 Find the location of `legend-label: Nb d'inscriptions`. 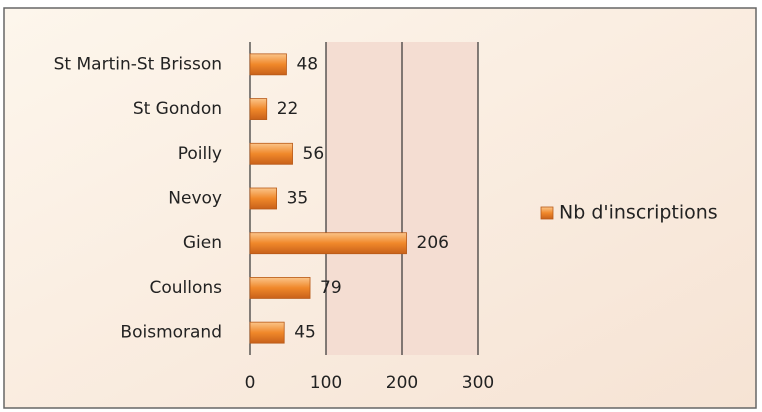

legend-label: Nb d'inscriptions is located at coordinates (638, 213).